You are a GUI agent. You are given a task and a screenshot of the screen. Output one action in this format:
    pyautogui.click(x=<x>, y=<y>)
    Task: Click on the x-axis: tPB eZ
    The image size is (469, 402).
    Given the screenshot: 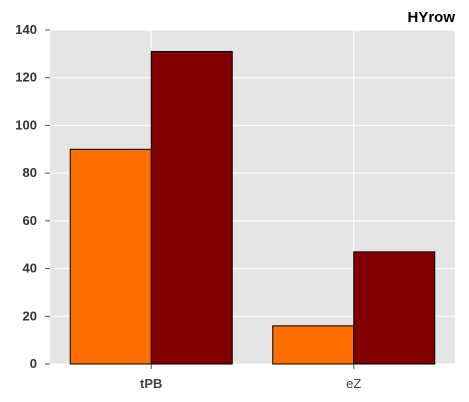 What is the action you would take?
    pyautogui.click(x=250, y=377)
    